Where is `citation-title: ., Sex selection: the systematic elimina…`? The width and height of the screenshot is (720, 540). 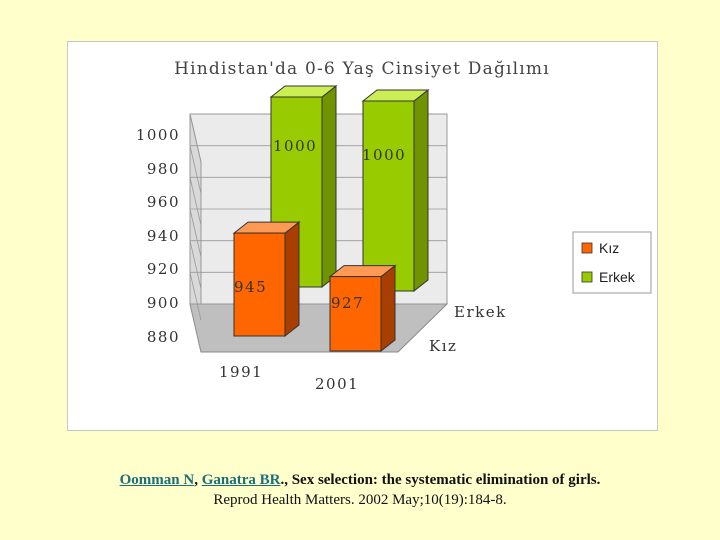
citation-title: ., Sex selection: the systematic elimina… is located at coordinates (440, 480).